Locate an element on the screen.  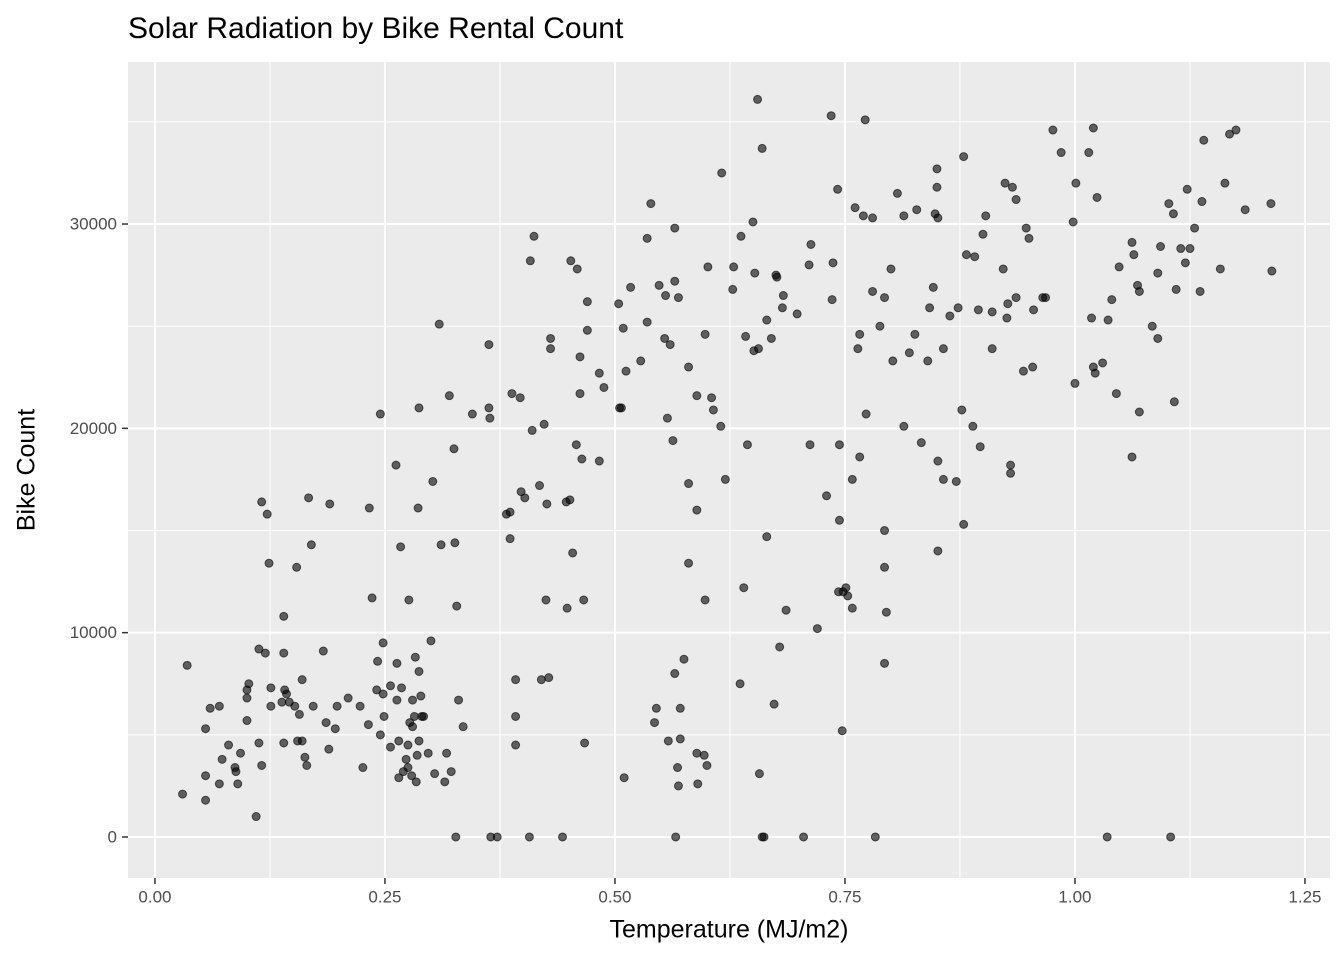
y-tick-label: 20000 is located at coordinates (93, 428).